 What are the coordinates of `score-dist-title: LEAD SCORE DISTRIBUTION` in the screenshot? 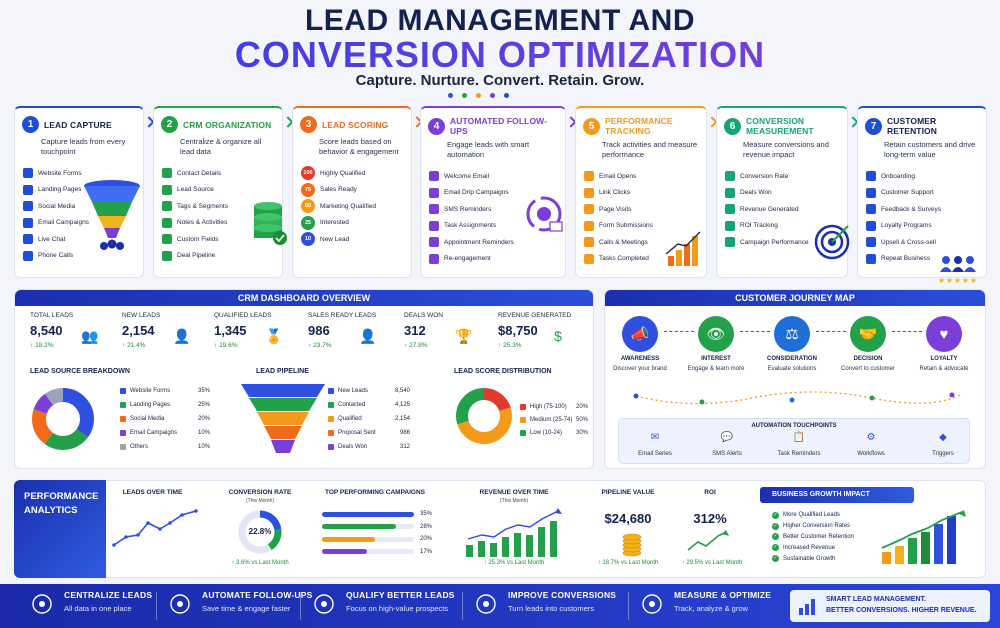 It's located at (503, 371).